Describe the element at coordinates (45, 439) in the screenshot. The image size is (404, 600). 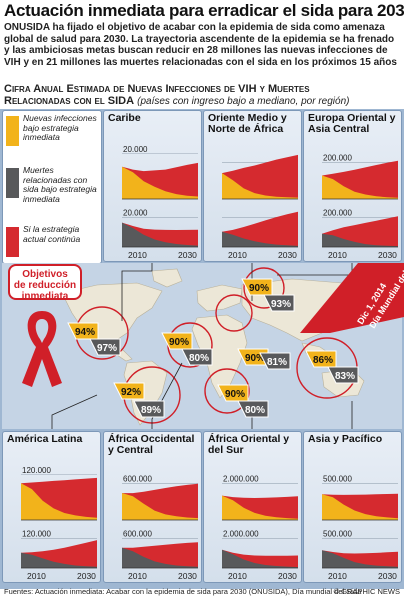
I see `region-title: América Latina` at that location.